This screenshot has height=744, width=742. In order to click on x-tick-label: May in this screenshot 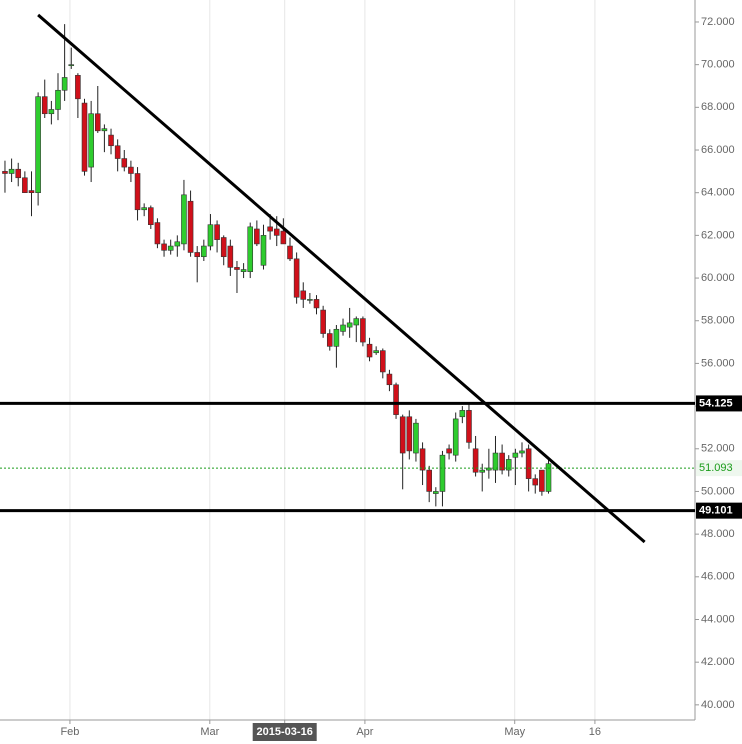, I will do `click(514, 732)`.